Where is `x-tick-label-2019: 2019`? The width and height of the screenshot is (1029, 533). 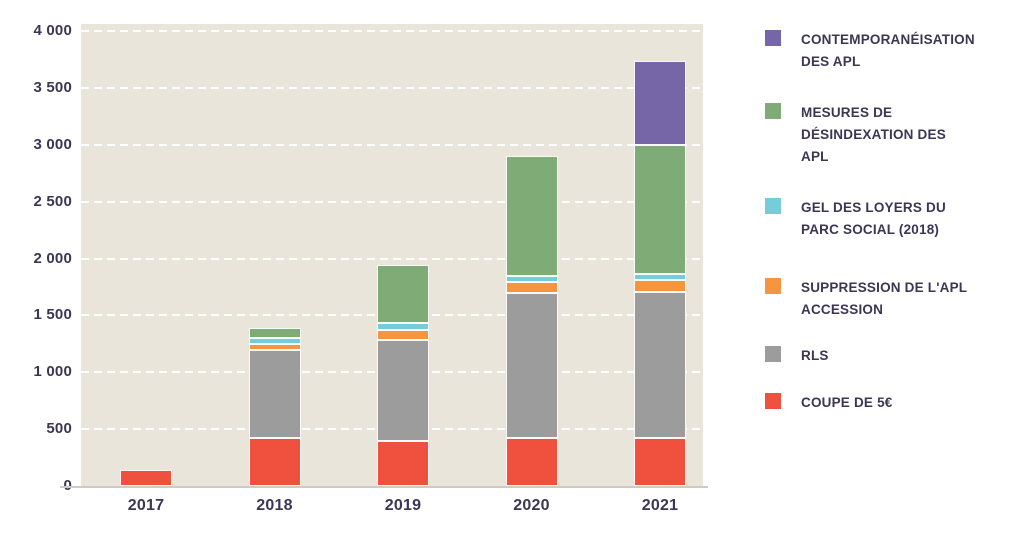
x-tick-label-2019: 2019 is located at coordinates (403, 505).